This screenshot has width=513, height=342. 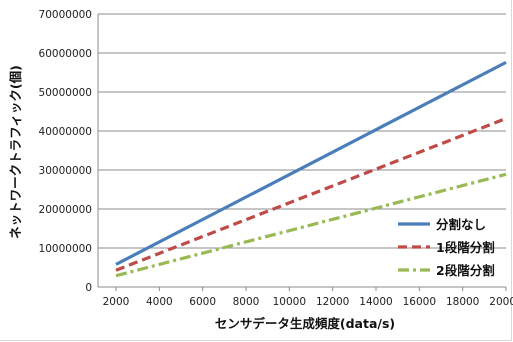 I want to click on x-tick-label: 18000, so click(x=462, y=302).